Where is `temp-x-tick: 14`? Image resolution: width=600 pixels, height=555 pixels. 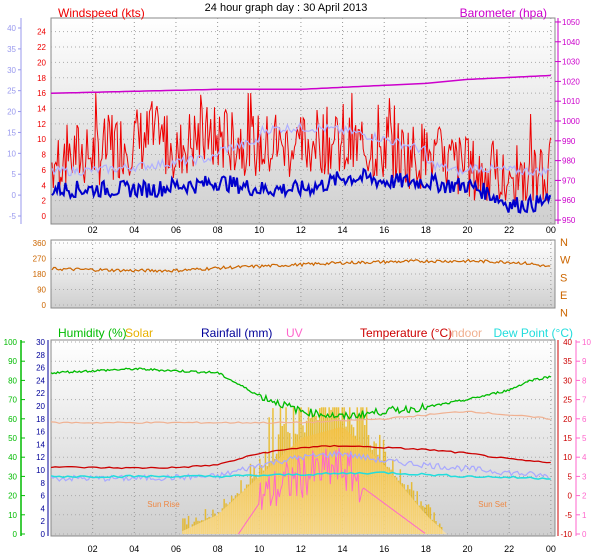 temp-x-tick: 14 is located at coordinates (343, 549).